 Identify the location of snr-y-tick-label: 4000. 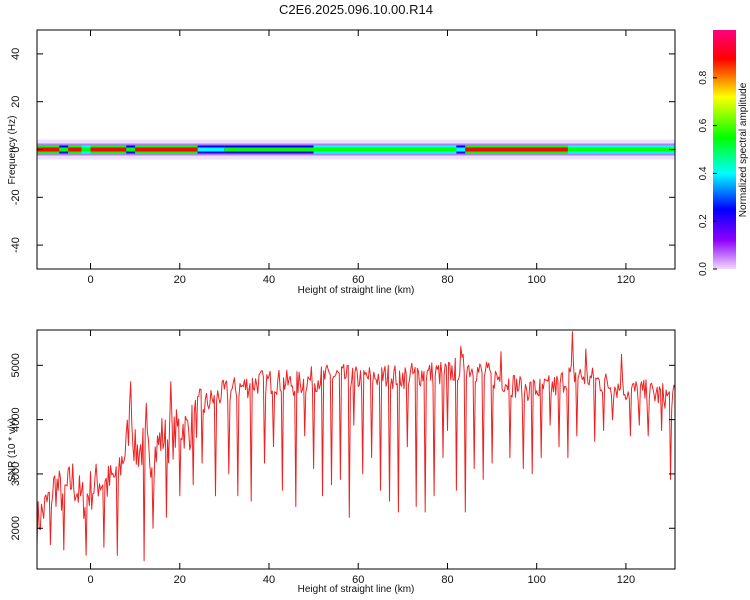
(16, 419).